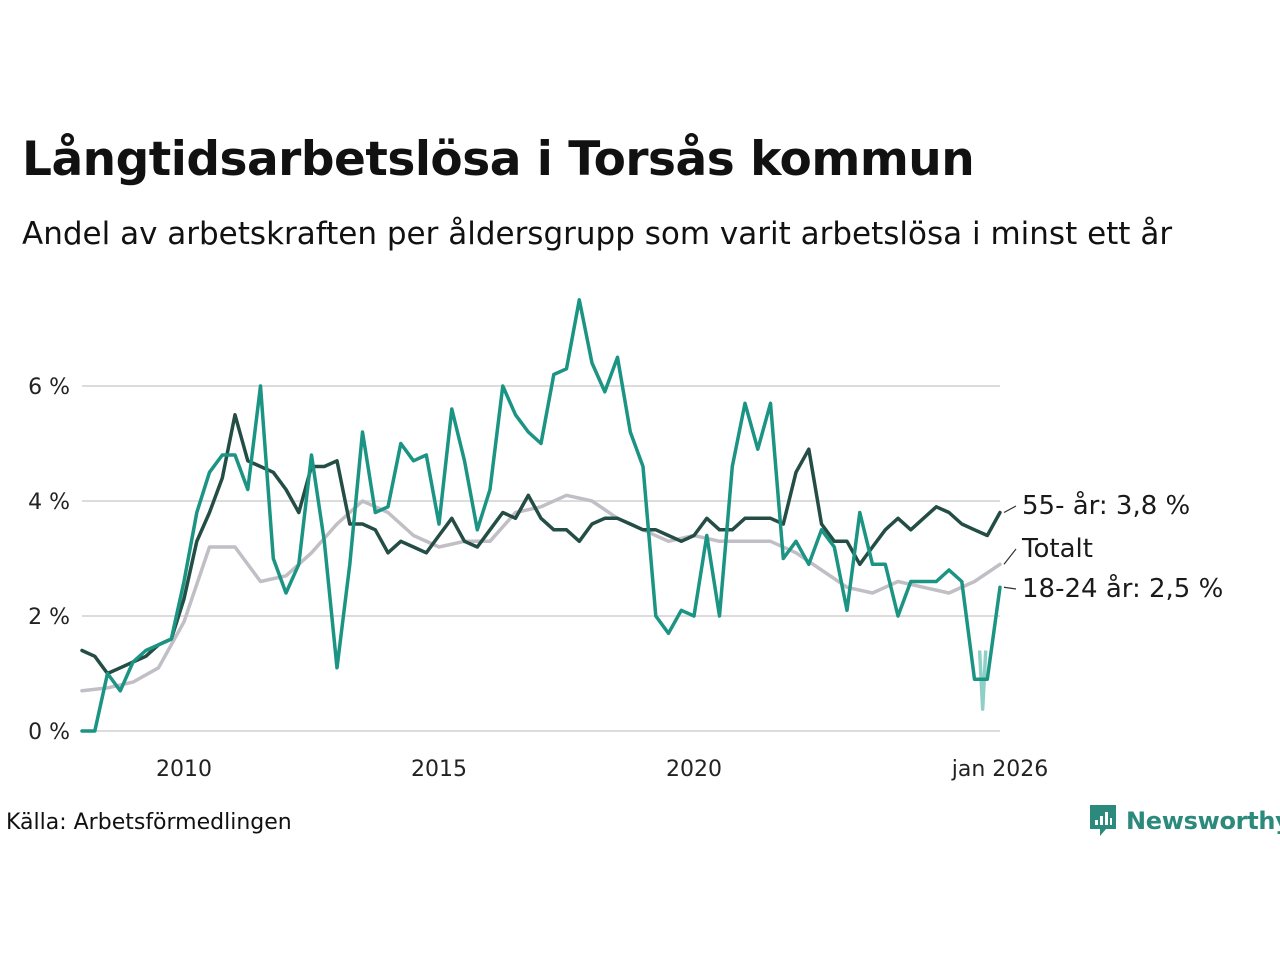  I want to click on x-tick-label: jan 2026, so click(1000, 769).